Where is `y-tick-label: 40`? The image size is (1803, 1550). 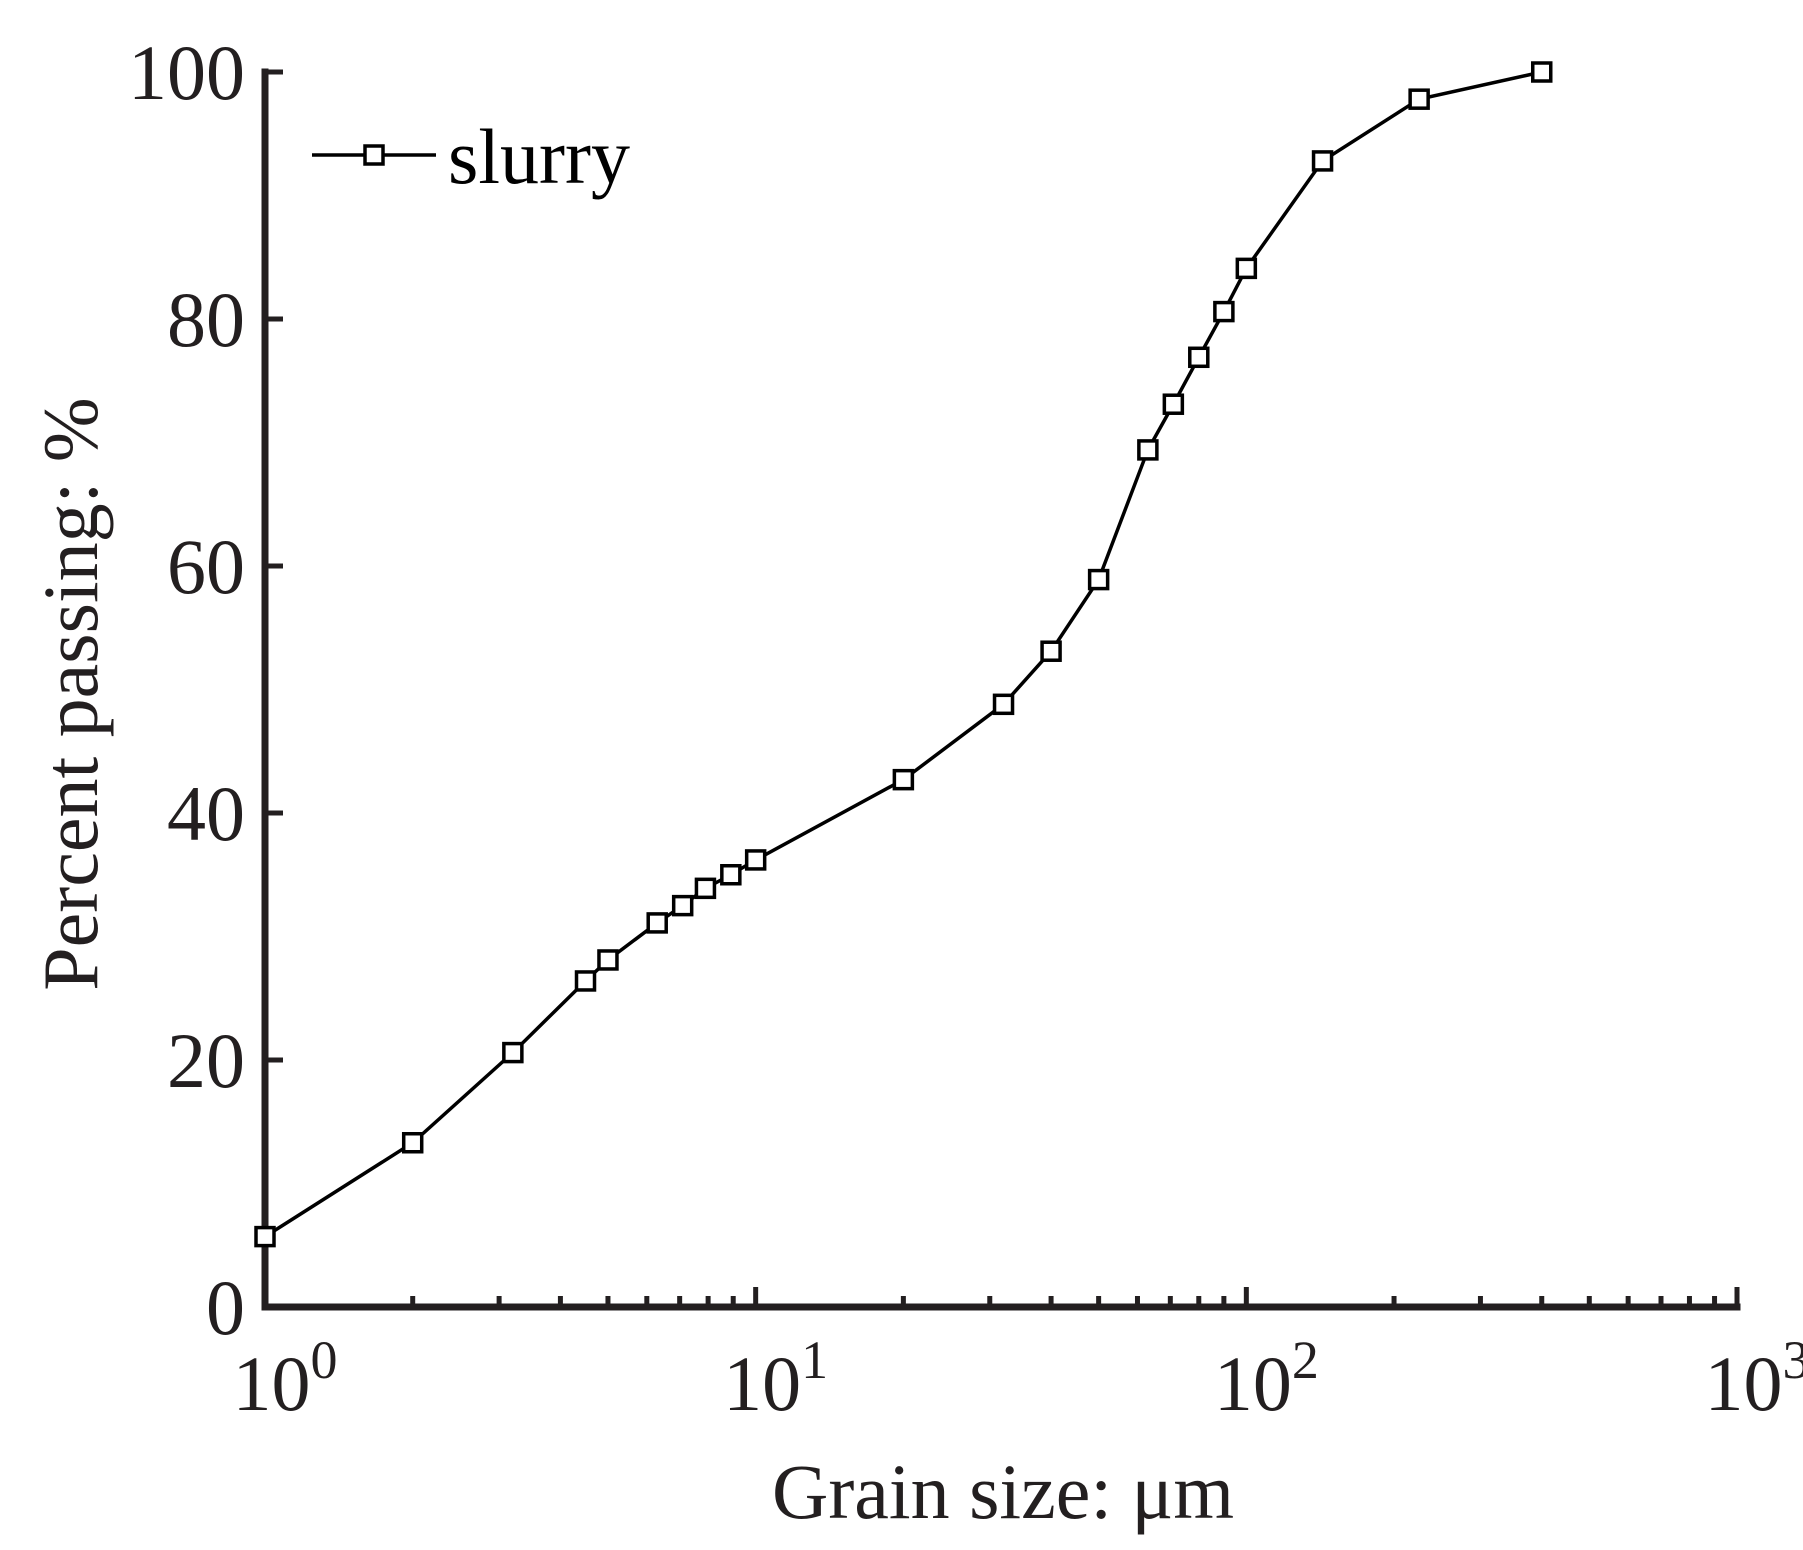 y-tick-label: 40 is located at coordinates (206, 813).